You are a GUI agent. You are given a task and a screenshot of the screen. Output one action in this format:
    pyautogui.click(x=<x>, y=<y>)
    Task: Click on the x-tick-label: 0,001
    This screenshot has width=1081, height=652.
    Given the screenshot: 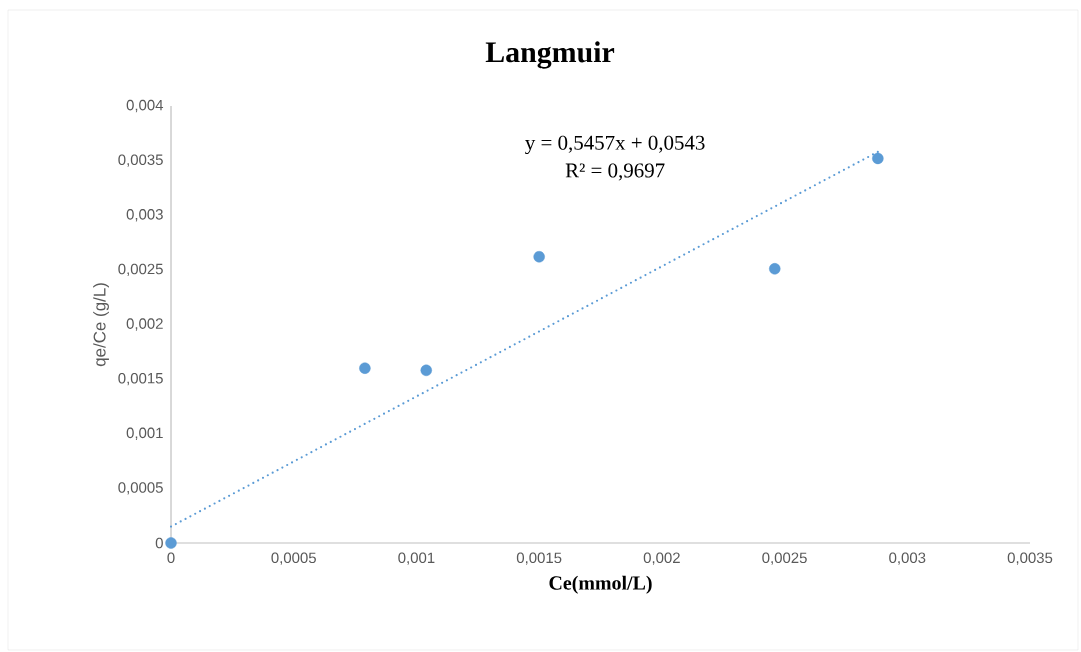 What is the action you would take?
    pyautogui.click(x=416, y=558)
    